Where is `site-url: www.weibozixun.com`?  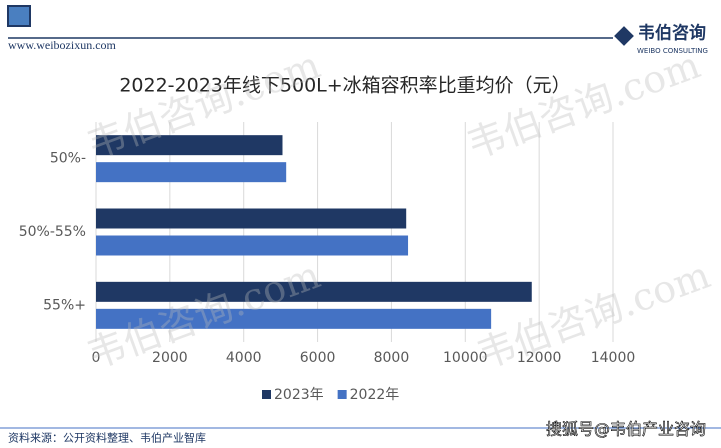
site-url: www.weibozixun.com is located at coordinates (62, 45).